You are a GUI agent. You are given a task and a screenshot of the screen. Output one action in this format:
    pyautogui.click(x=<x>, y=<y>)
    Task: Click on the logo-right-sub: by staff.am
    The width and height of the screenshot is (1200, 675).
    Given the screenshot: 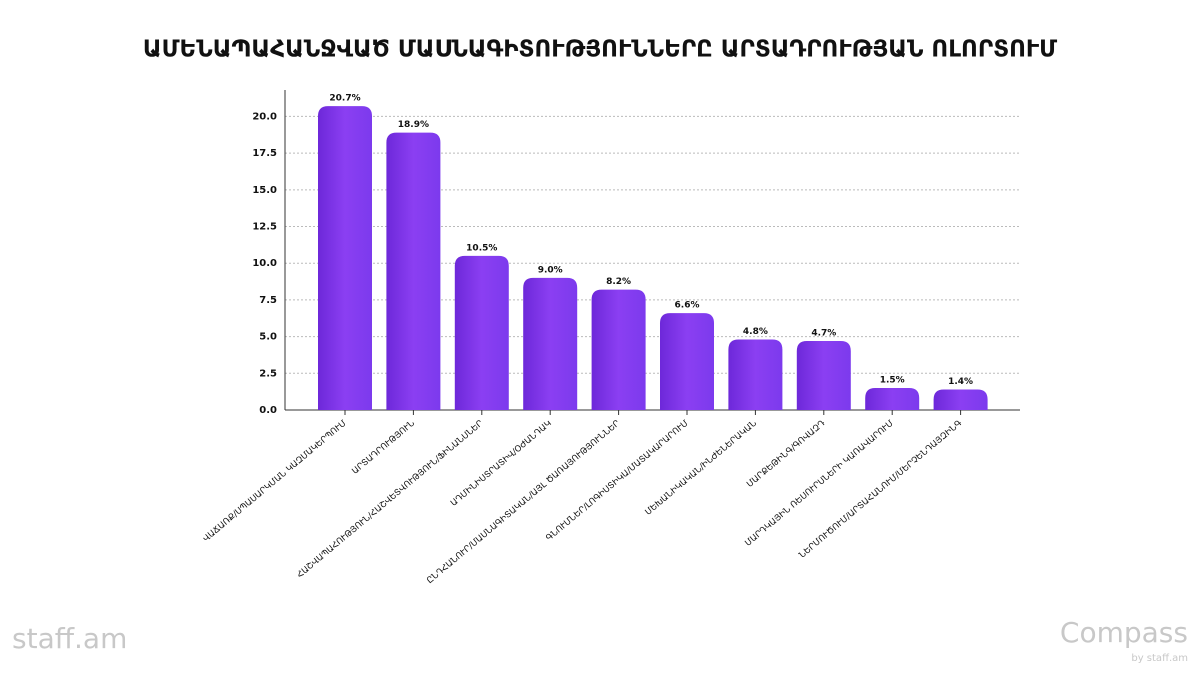 What is the action you would take?
    pyautogui.click(x=1159, y=658)
    